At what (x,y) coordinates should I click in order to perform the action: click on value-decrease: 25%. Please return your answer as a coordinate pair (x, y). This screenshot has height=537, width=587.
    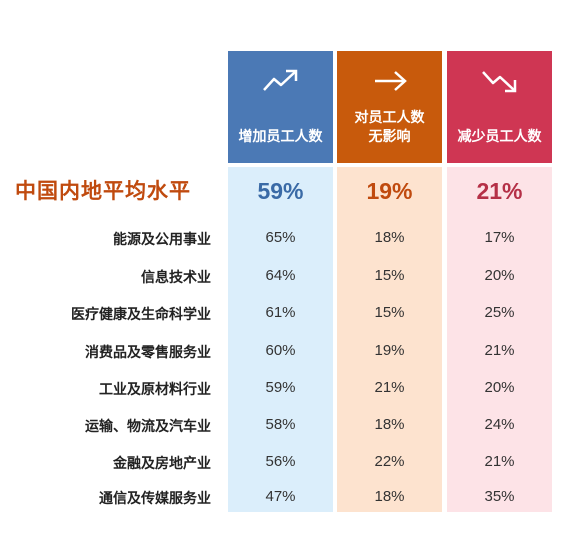
    Looking at the image, I should click on (499, 312).